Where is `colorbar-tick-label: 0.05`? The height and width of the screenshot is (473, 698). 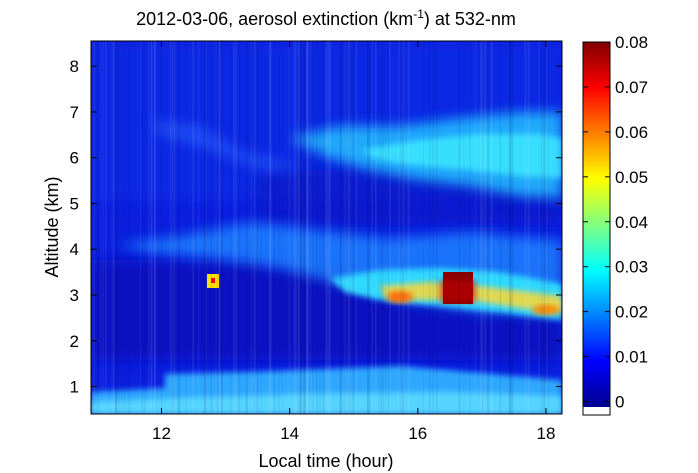
colorbar-tick-label: 0.05 is located at coordinates (631, 177).